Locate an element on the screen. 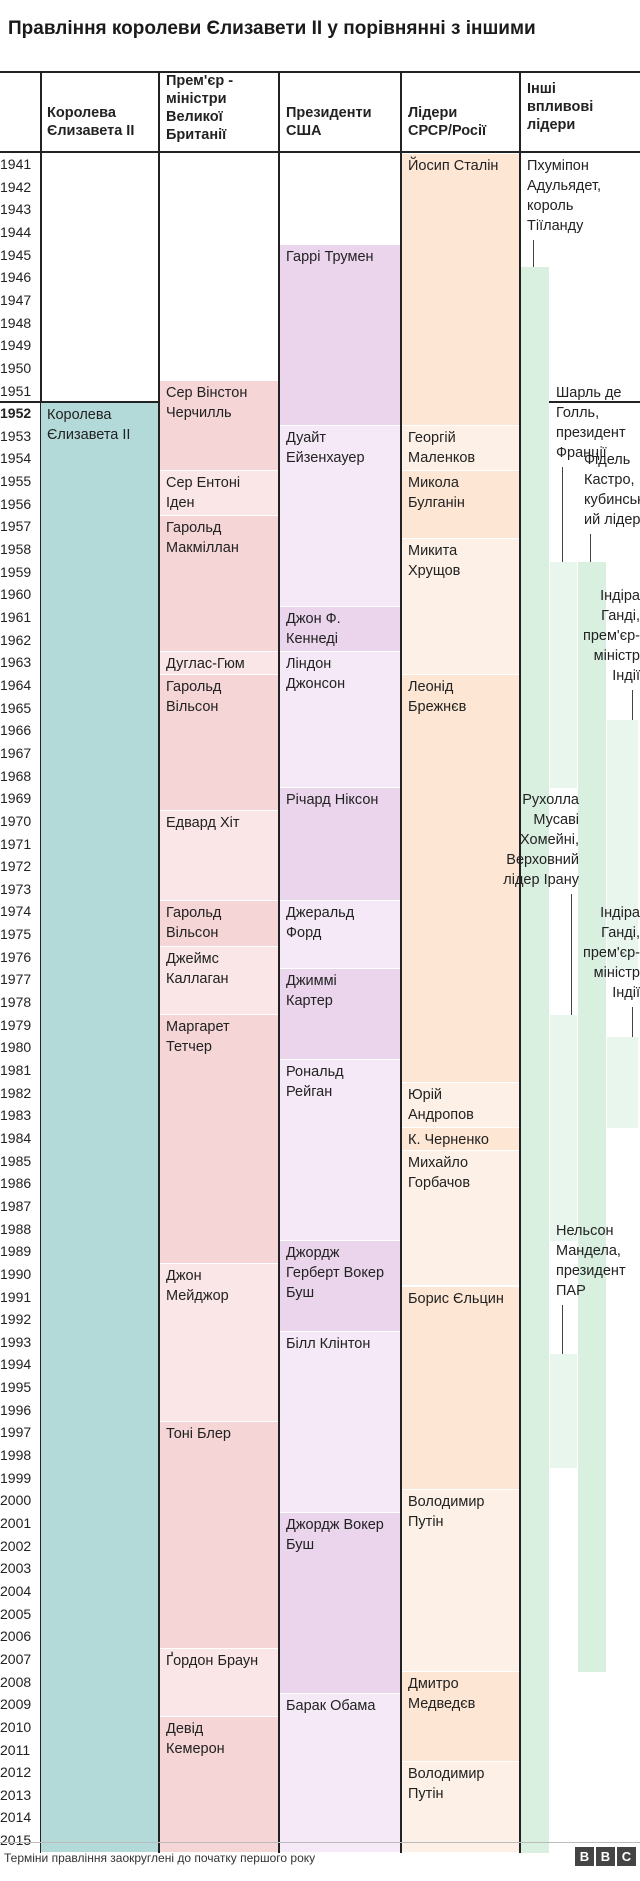 The width and height of the screenshot is (640, 1881). other-label-5-line-3: Хомейні, is located at coordinates (549, 840).